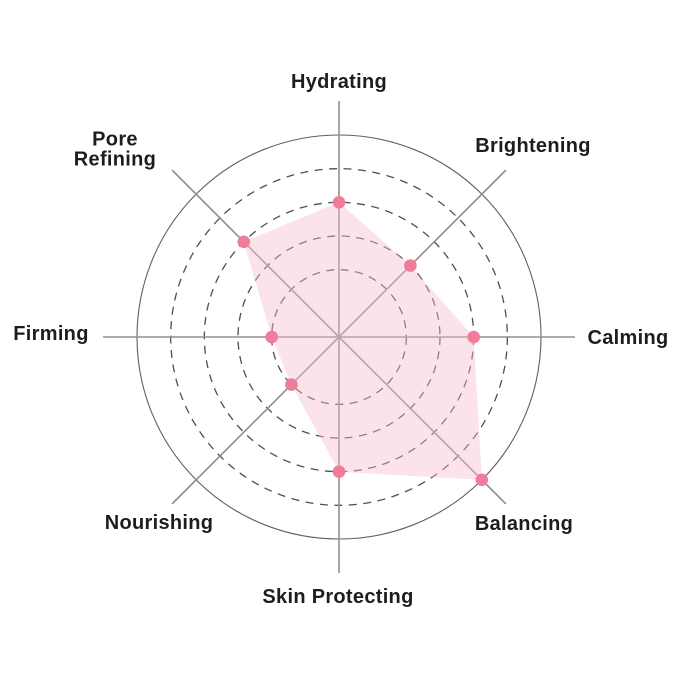  What do you see at coordinates (628, 337) in the screenshot?
I see `axis-label-calming: Calming` at bounding box center [628, 337].